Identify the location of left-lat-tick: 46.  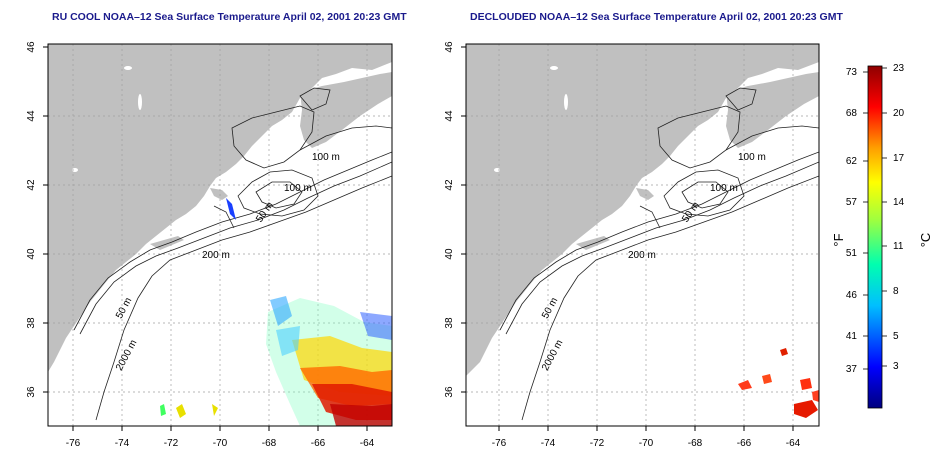
(31, 47).